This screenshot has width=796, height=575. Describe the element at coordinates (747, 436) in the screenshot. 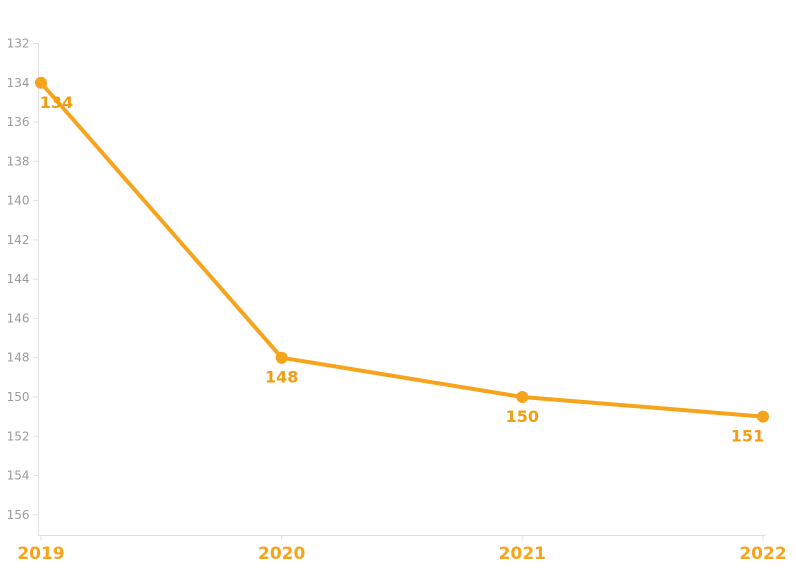

I see `data-point-label: 151` at that location.